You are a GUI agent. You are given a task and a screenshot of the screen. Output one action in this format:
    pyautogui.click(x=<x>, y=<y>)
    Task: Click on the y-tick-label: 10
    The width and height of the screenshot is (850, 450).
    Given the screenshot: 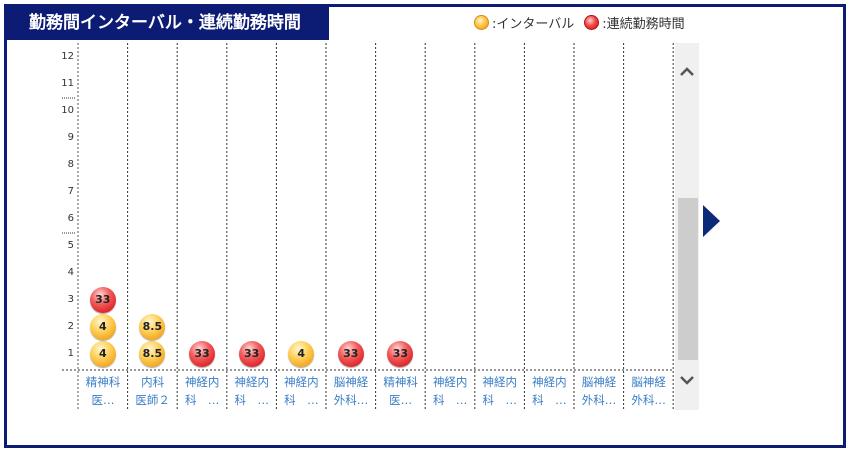 What is the action you would take?
    pyautogui.click(x=67, y=110)
    